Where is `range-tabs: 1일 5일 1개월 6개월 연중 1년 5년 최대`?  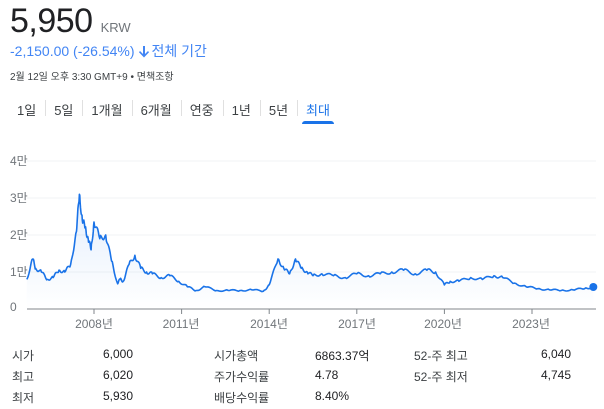 range-tabs: 1일 5일 1개월 6개월 연중 1년 5년 최대 is located at coordinates (173, 110).